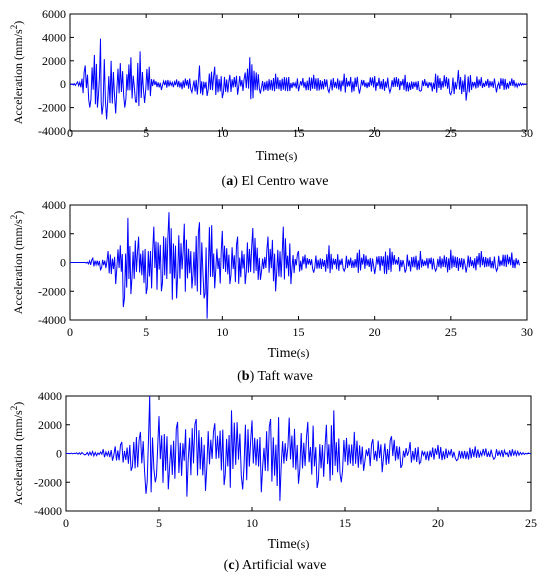 This screenshot has height=577, width=550. I want to click on panel-caption: (b) Taft wave, so click(275, 376).